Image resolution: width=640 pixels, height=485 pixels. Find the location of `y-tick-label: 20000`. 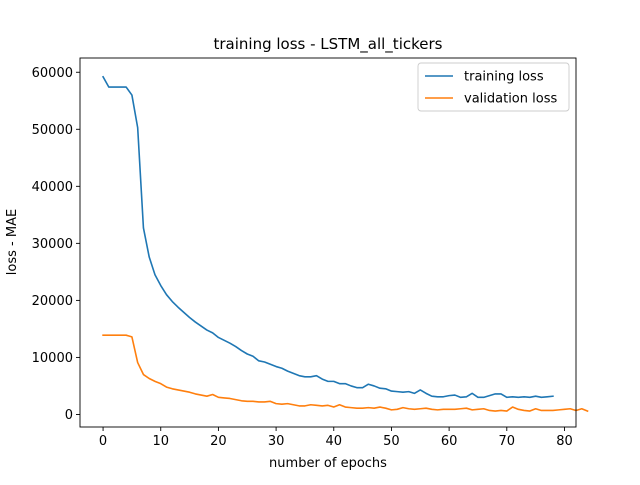

y-tick-label: 20000 is located at coordinates (52, 301).